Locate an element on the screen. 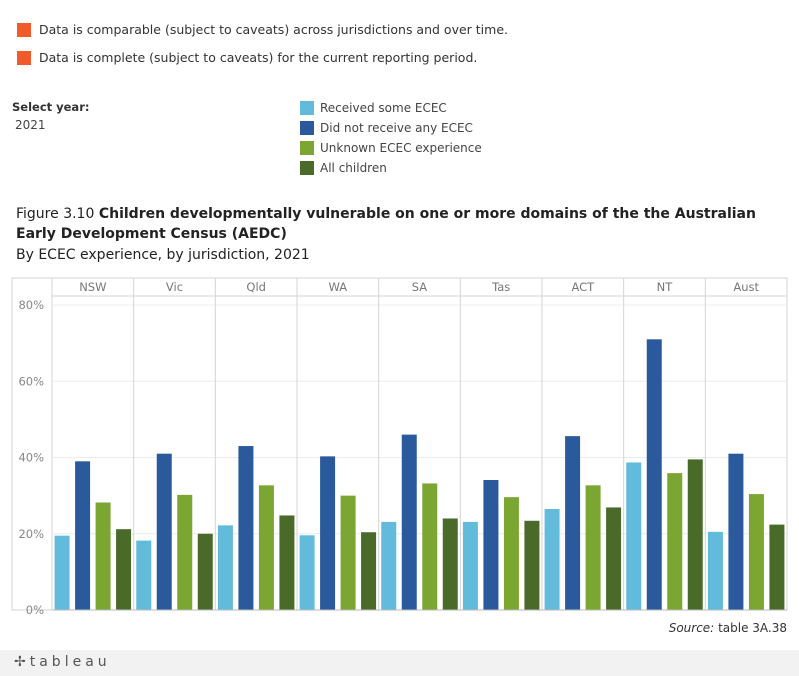 This screenshot has height=676, width=799. column-header: Aust is located at coordinates (746, 287).